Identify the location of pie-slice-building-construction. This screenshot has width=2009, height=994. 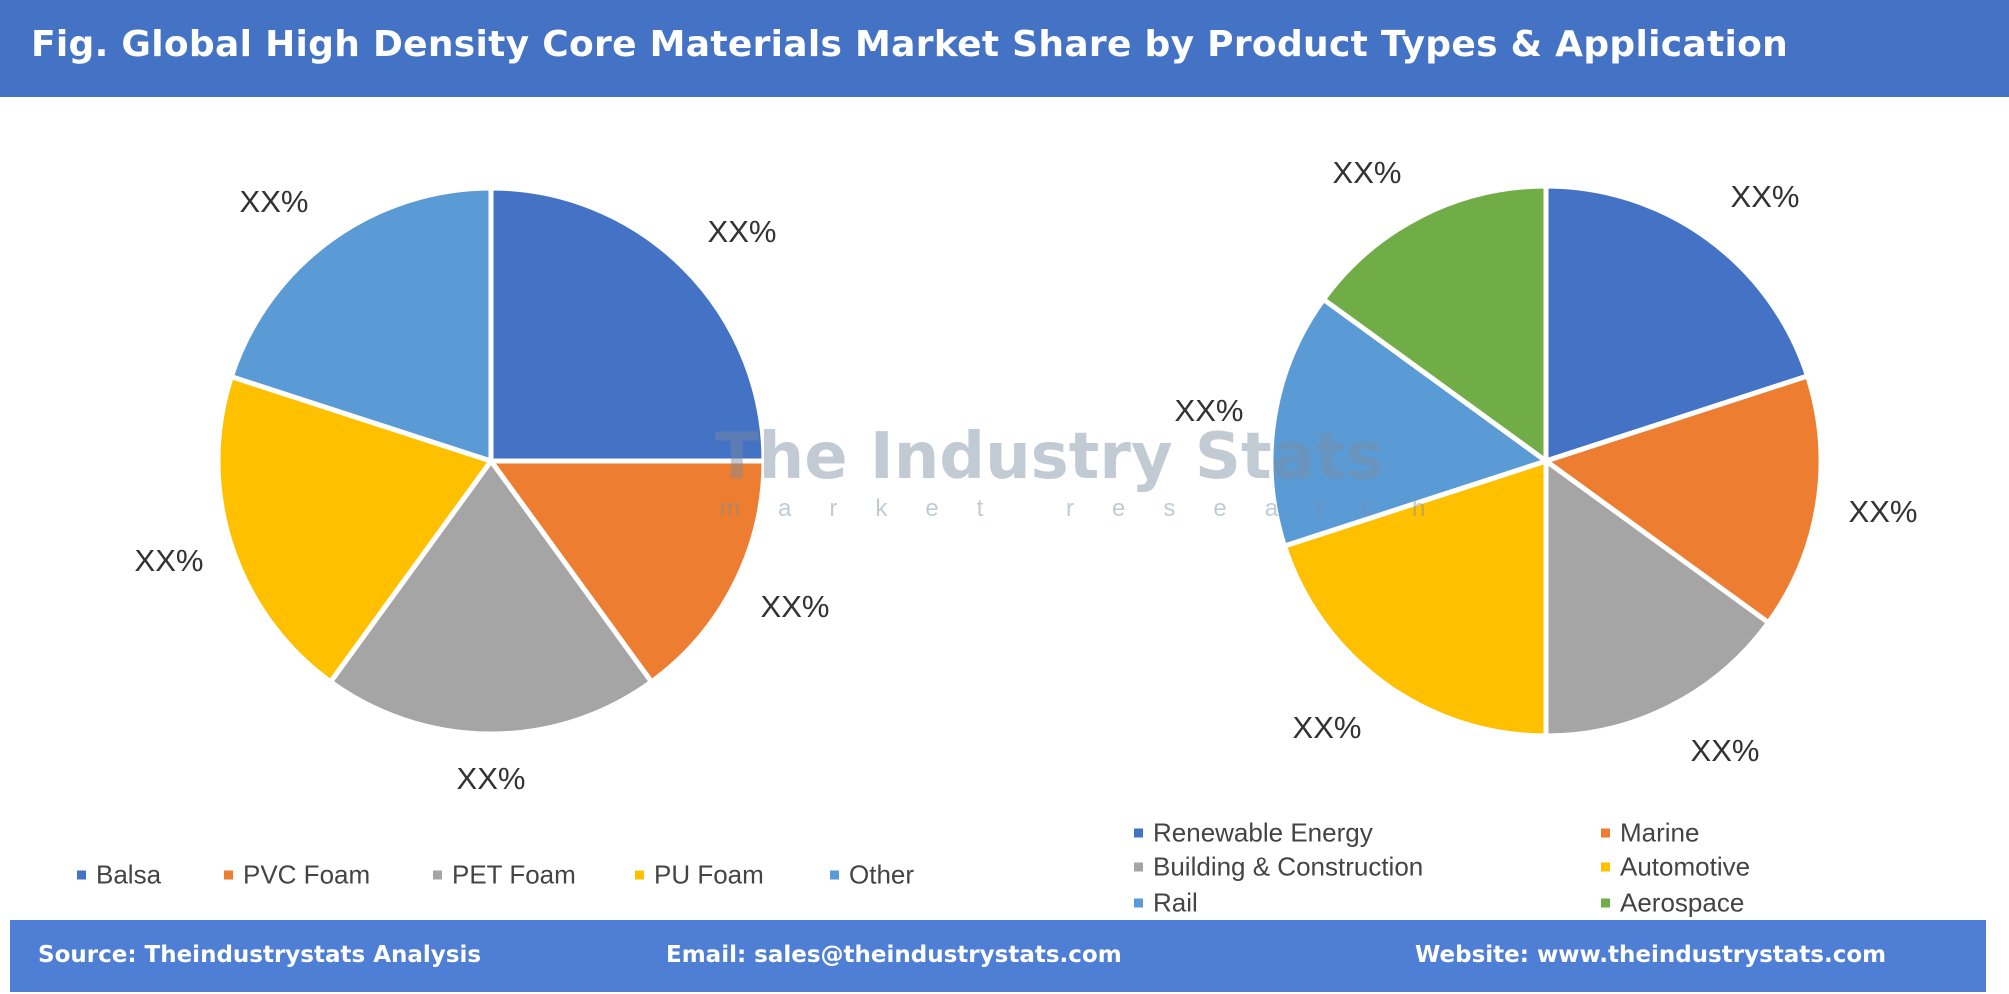
(1657, 597).